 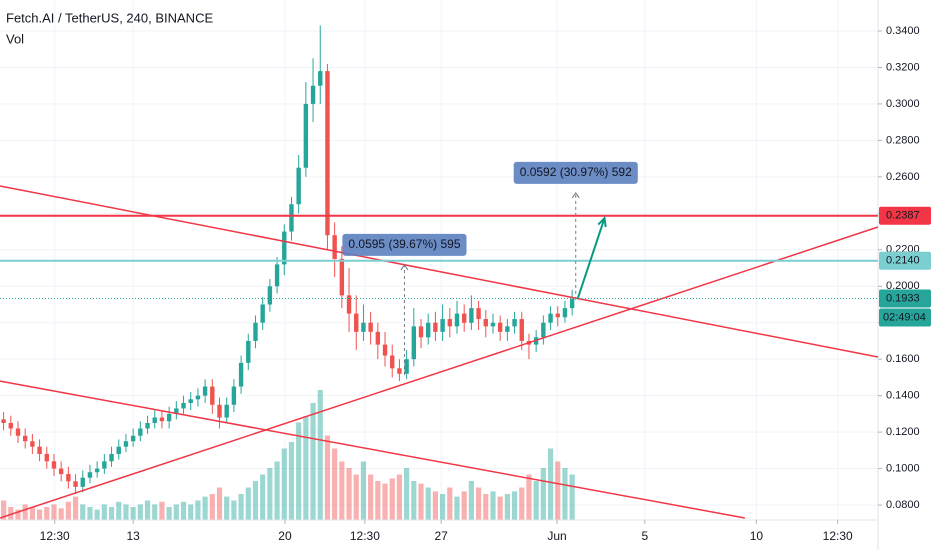 What do you see at coordinates (903, 286) in the screenshot?
I see `y-tick-label: 0.2000` at bounding box center [903, 286].